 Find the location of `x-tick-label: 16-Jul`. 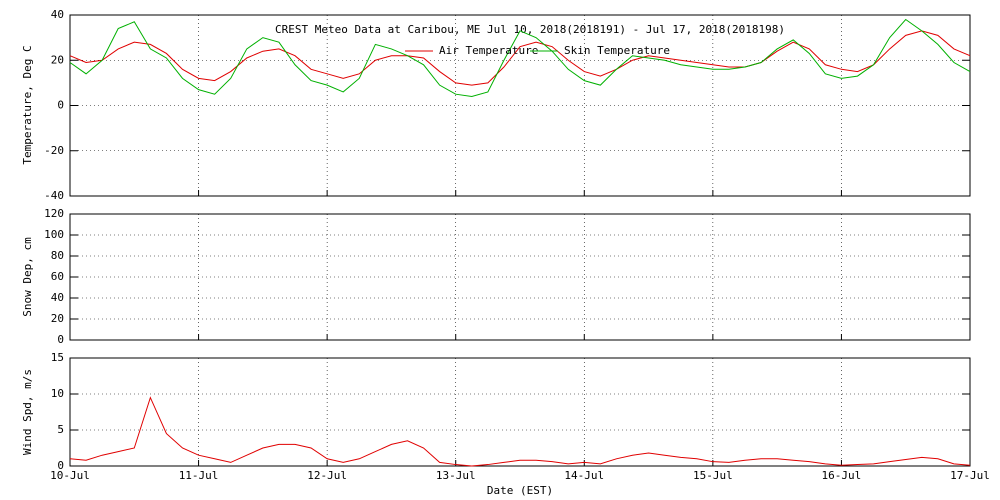

x-tick-label: 16-Jul is located at coordinates (842, 475).